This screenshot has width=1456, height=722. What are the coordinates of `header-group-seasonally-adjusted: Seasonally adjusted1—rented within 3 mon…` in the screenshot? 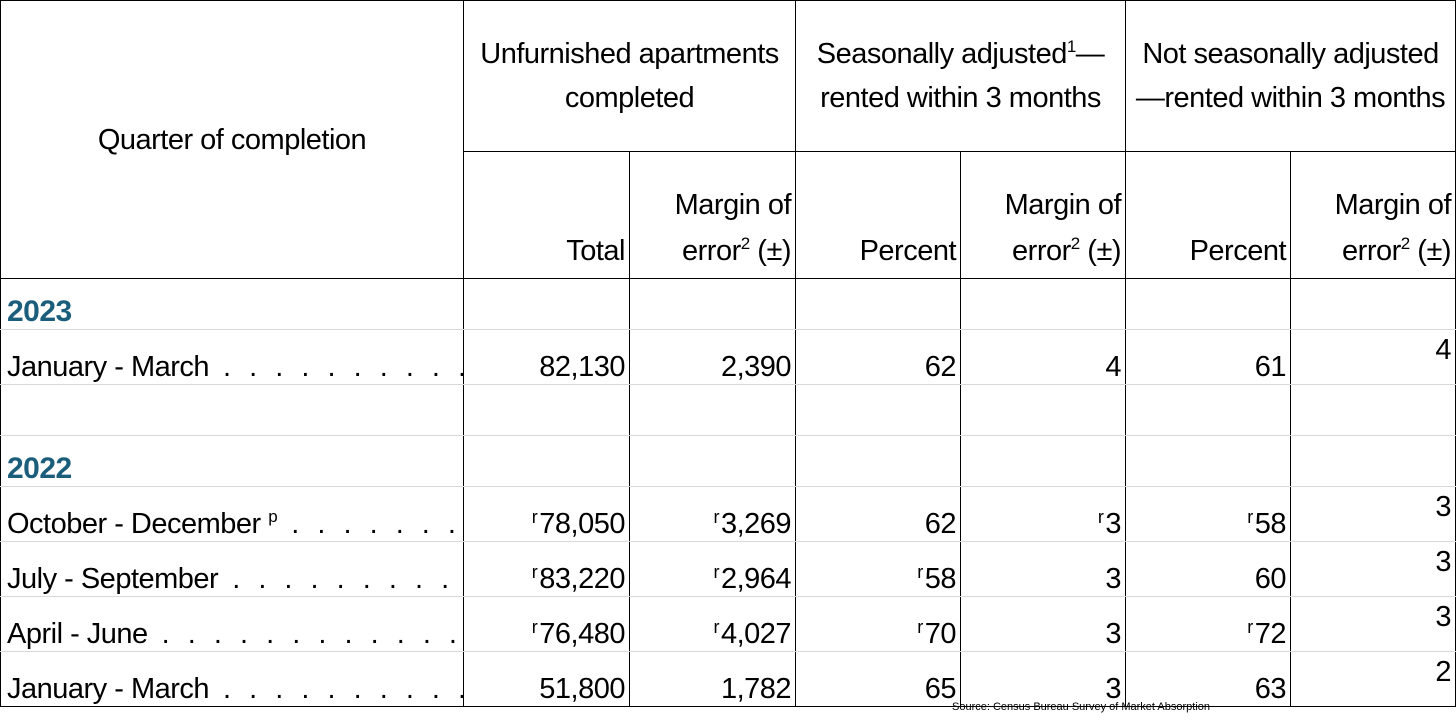 It's located at (961, 76).